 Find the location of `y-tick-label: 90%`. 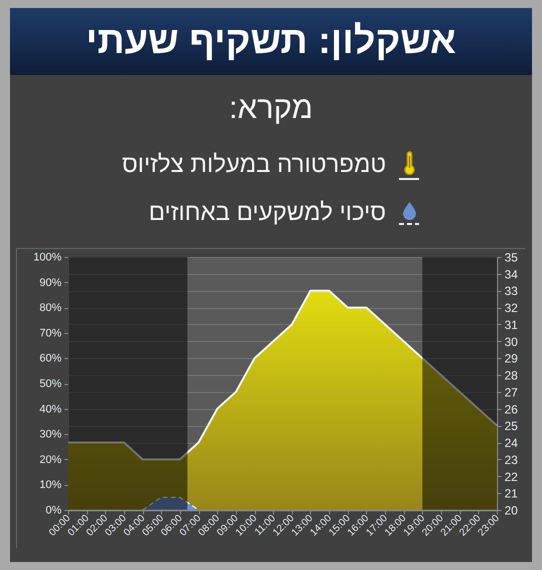

y-tick-label: 90% is located at coordinates (50, 282).